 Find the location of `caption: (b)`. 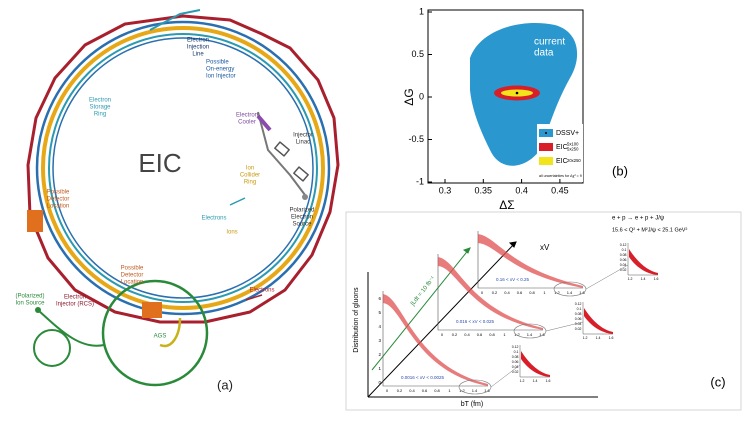

caption: (b) is located at coordinates (620, 170).